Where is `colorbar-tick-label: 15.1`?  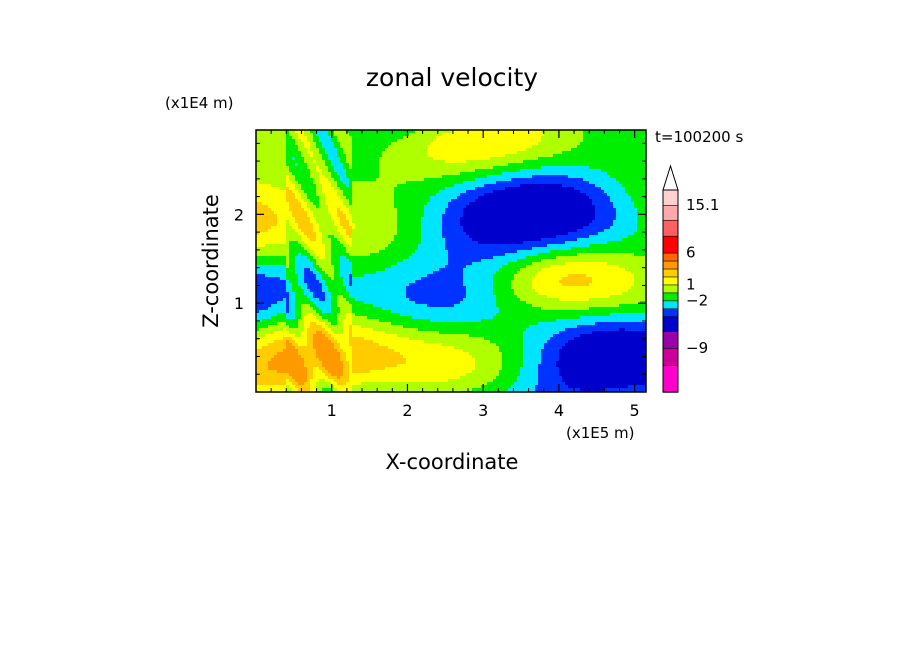 colorbar-tick-label: 15.1 is located at coordinates (702, 205).